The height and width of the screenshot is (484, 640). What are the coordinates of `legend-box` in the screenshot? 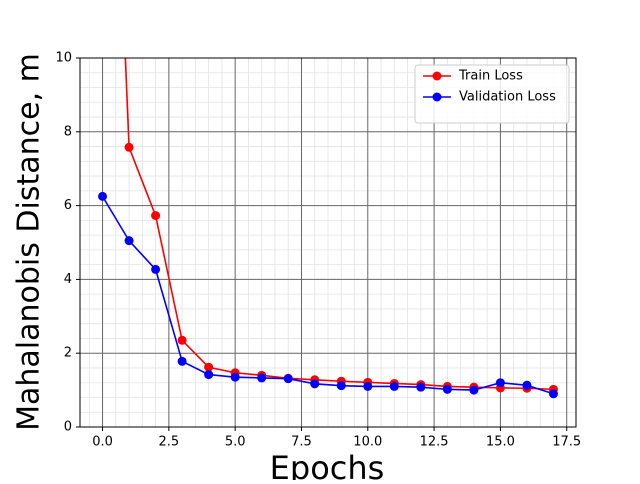 It's located at (492, 94).